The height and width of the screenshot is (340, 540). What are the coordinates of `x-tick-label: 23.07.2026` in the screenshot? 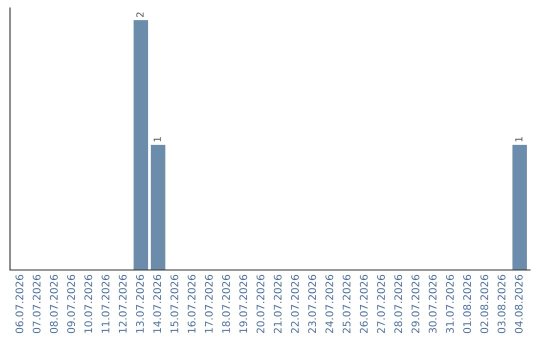 It's located at (312, 304).